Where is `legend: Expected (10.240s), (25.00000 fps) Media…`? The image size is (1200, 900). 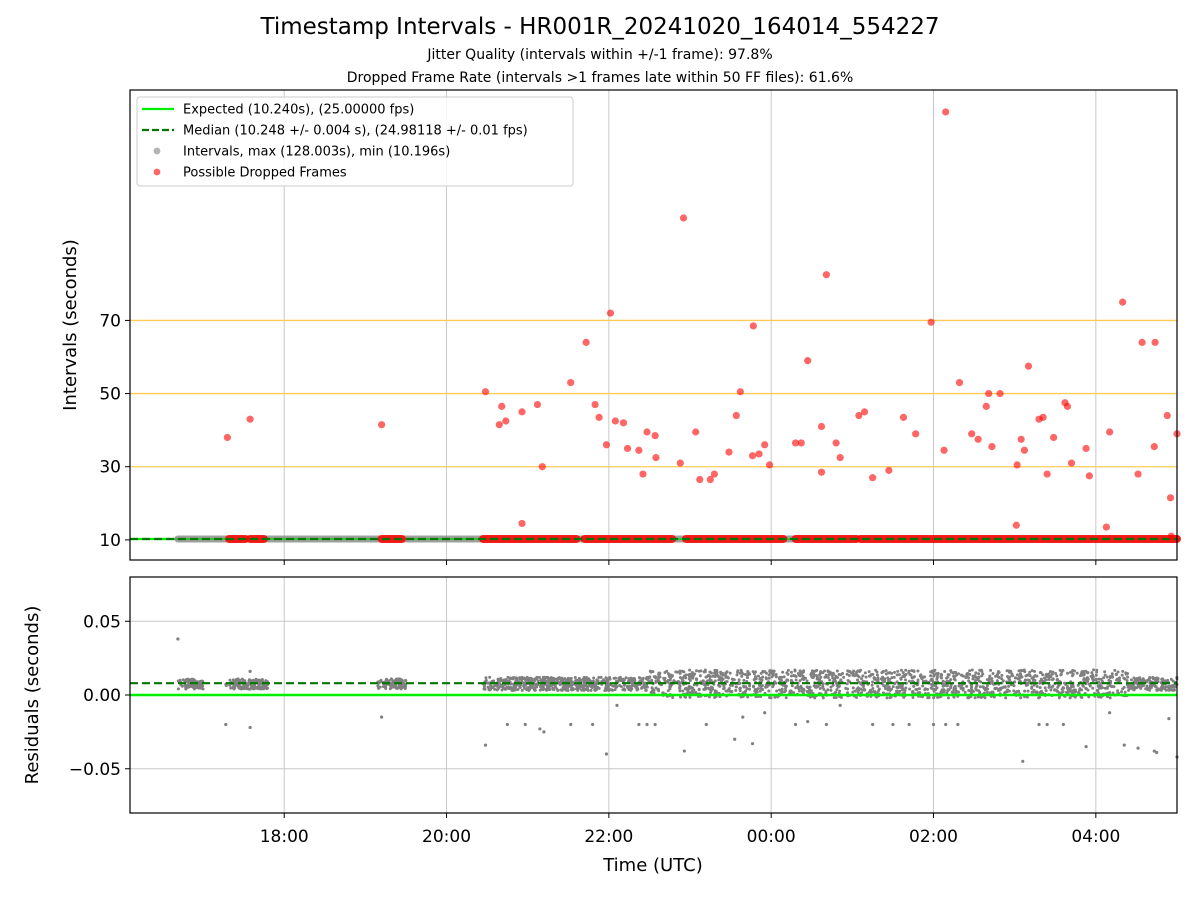 legend: Expected (10.240s), (25.00000 fps) Media… is located at coordinates (355, 141).